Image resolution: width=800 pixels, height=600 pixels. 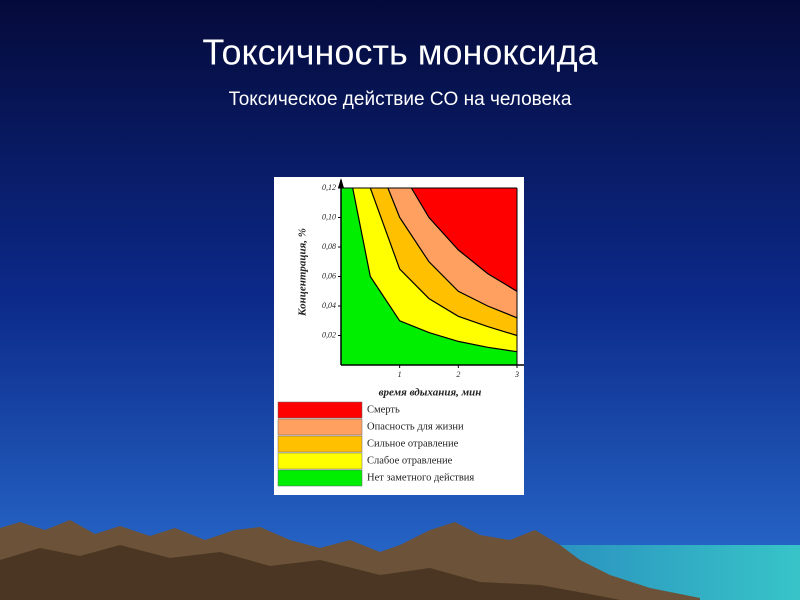 I want to click on y-tick-label: 0,06, so click(x=329, y=275).